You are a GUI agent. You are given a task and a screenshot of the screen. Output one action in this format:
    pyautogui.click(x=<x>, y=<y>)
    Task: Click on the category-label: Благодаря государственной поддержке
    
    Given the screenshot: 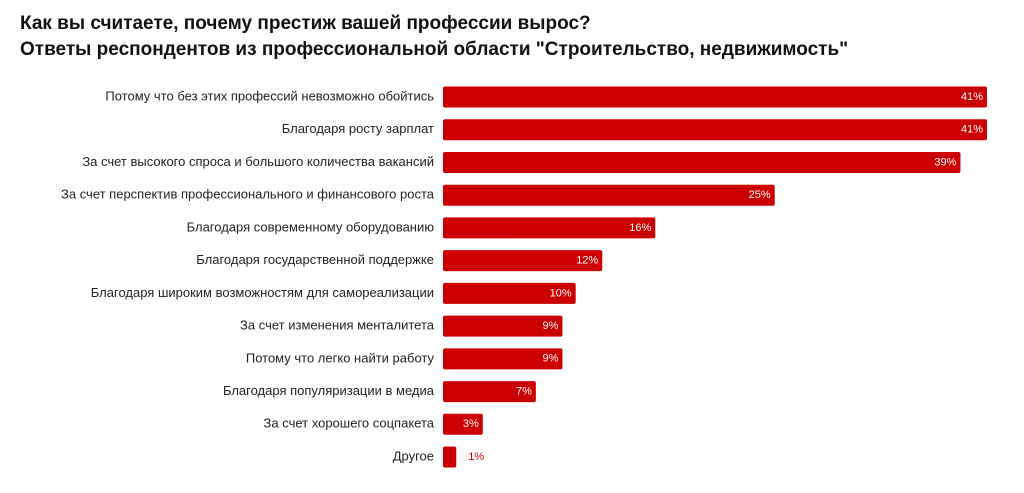 What is the action you would take?
    pyautogui.click(x=315, y=259)
    